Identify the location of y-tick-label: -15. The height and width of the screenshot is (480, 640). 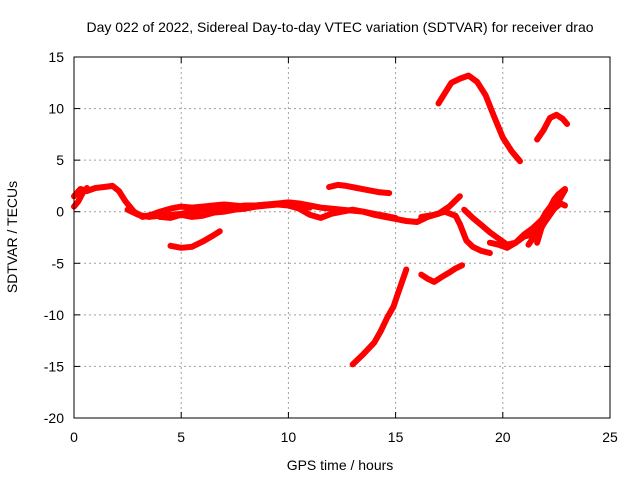
(54, 366).